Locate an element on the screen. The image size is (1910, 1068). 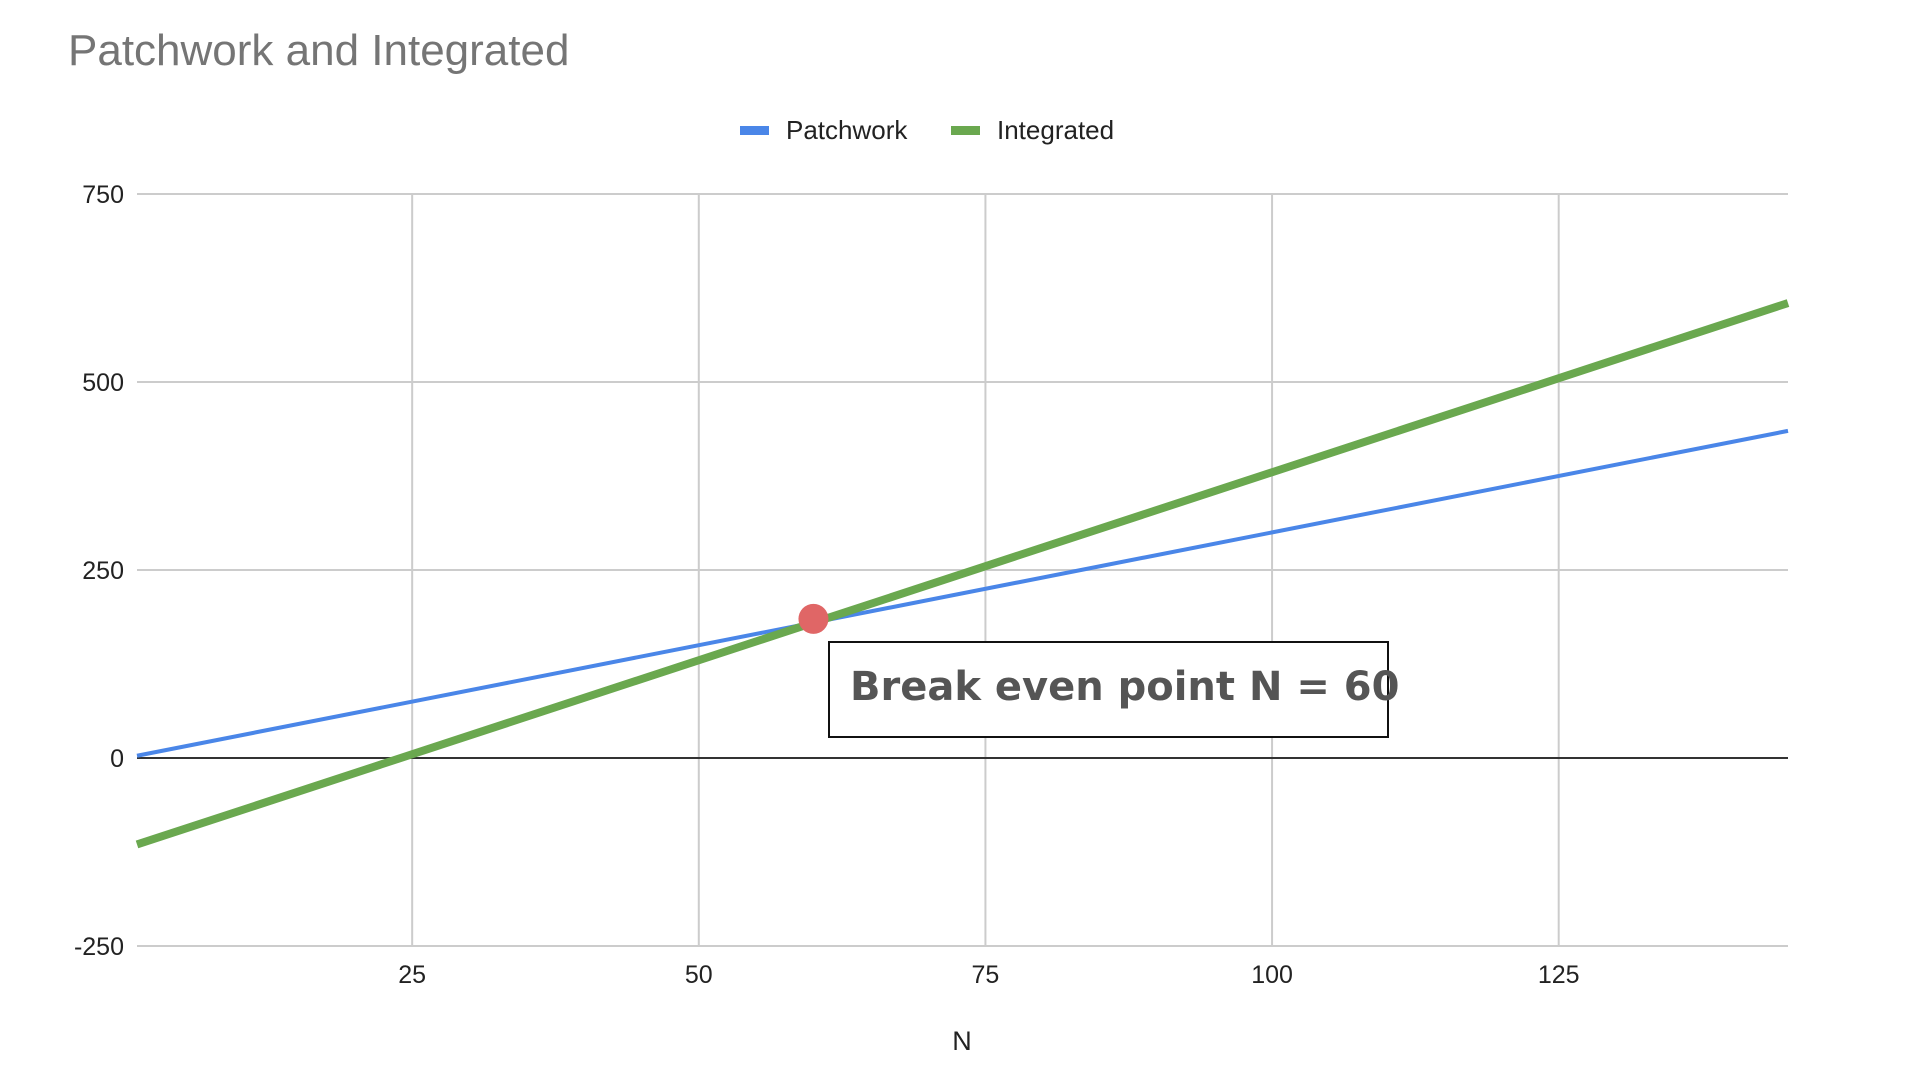
y-tick-label: 0 is located at coordinates (117, 759).